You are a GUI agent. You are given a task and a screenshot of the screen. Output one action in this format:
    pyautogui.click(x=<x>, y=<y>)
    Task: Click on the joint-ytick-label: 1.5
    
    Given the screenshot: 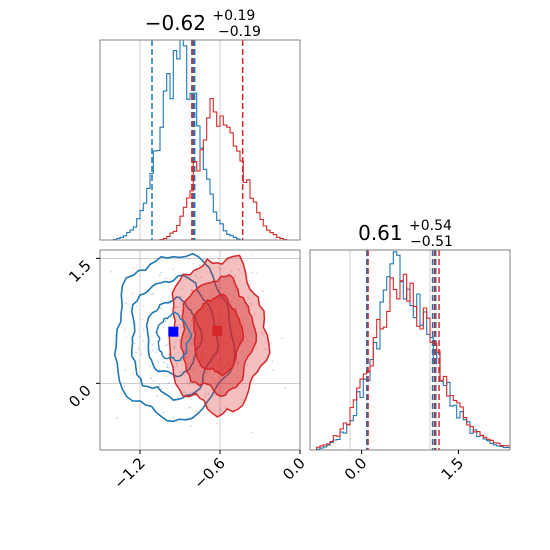 What is the action you would take?
    pyautogui.click(x=80, y=271)
    